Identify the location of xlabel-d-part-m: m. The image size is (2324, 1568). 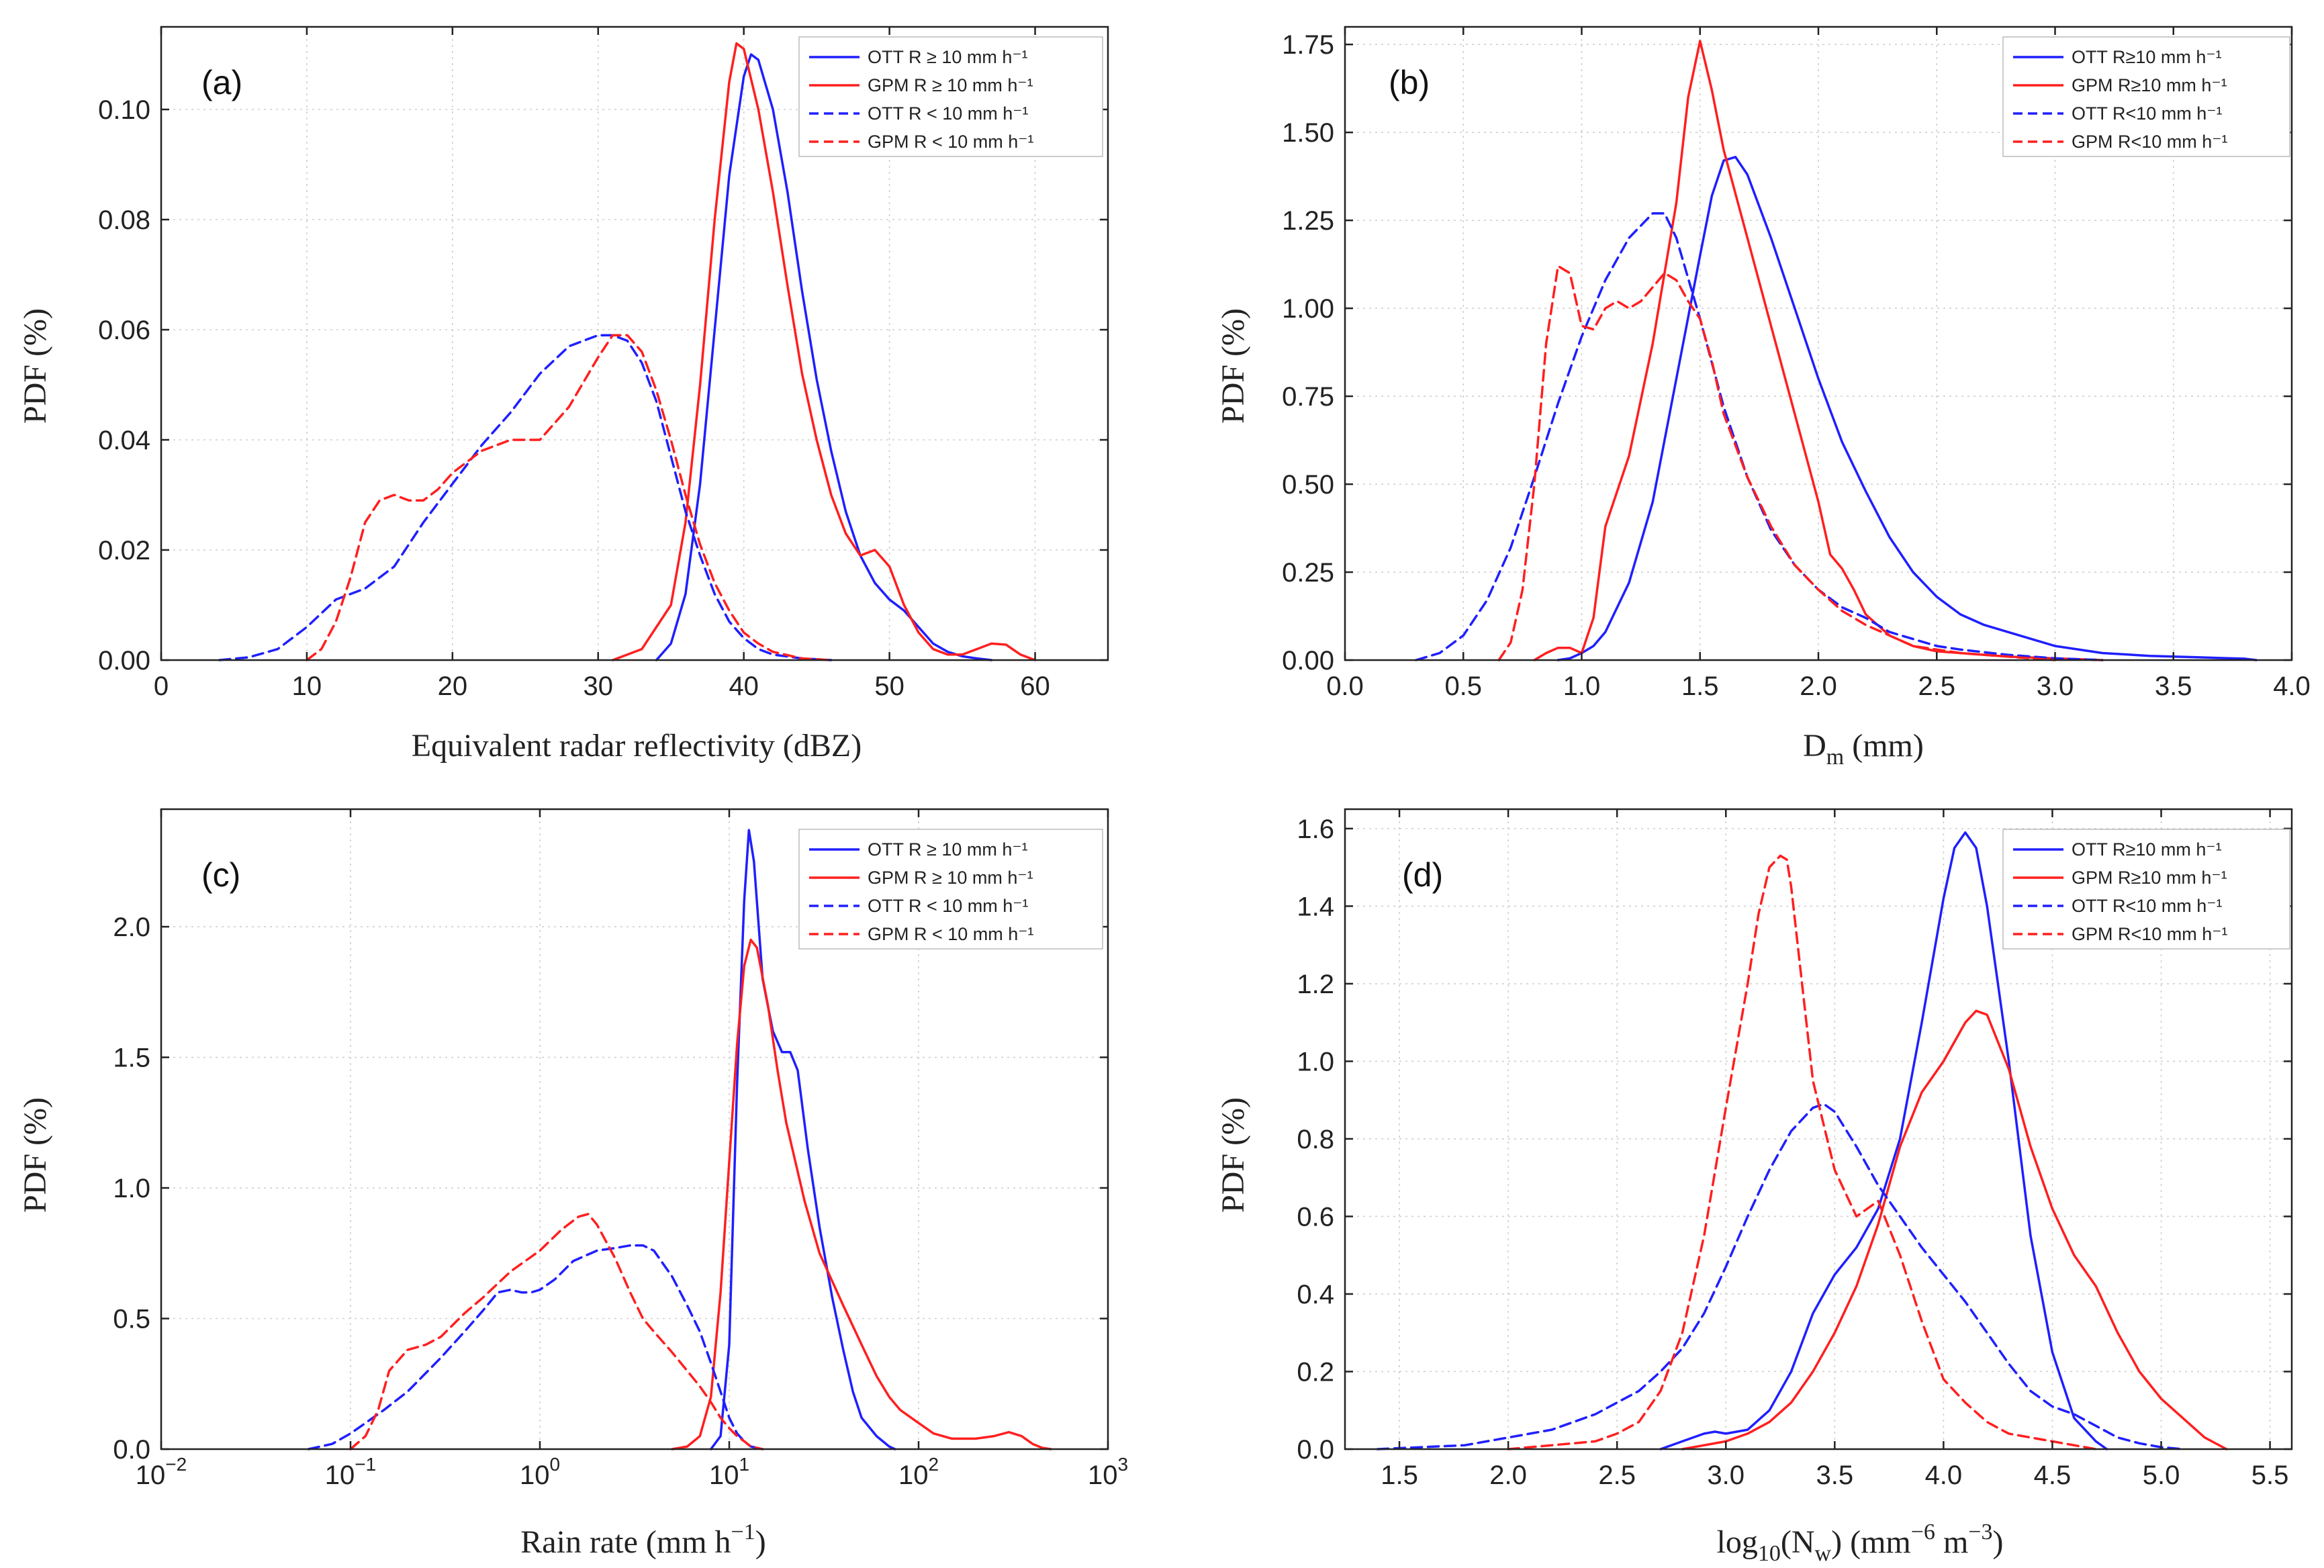
(1951, 1542).